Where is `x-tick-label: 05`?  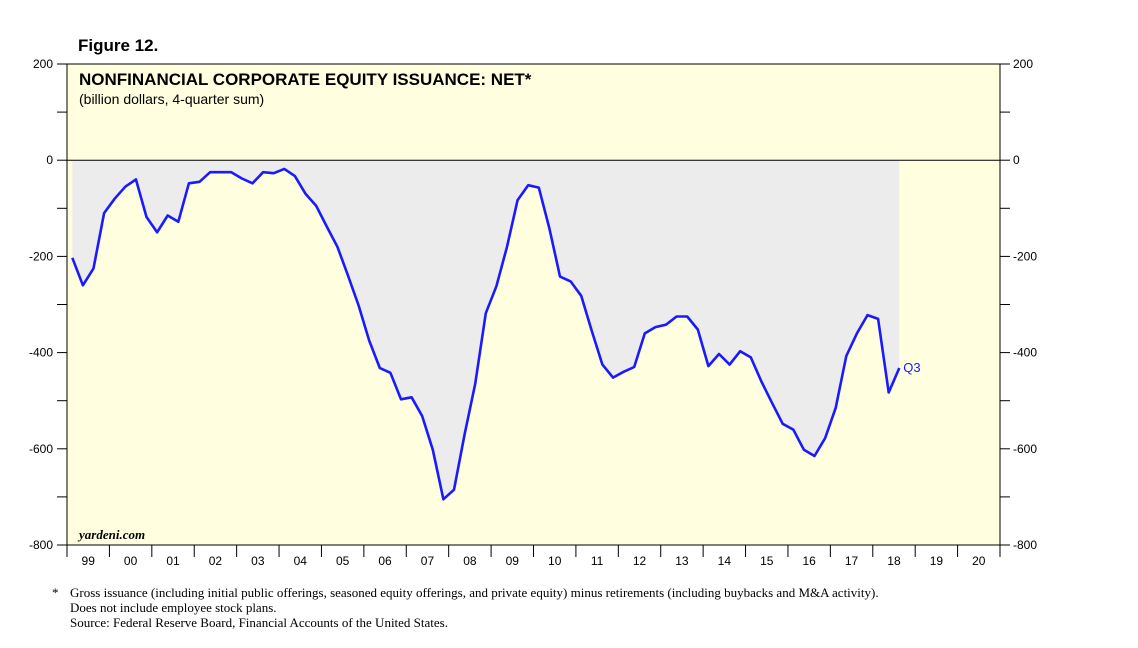
x-tick-label: 05 is located at coordinates (343, 561).